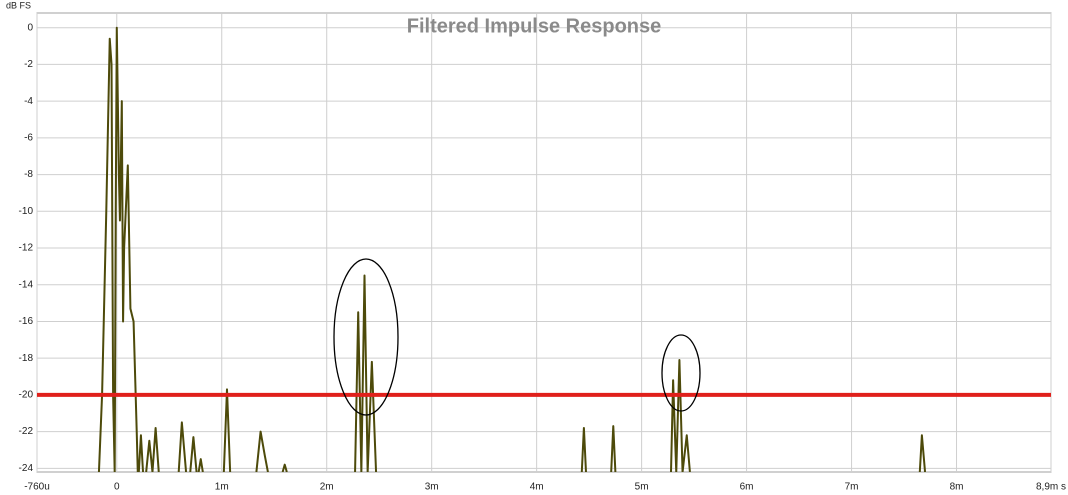 Image resolution: width=1068 pixels, height=495 pixels. Describe the element at coordinates (26, 248) in the screenshot. I see `y-tick-label: -12` at that location.